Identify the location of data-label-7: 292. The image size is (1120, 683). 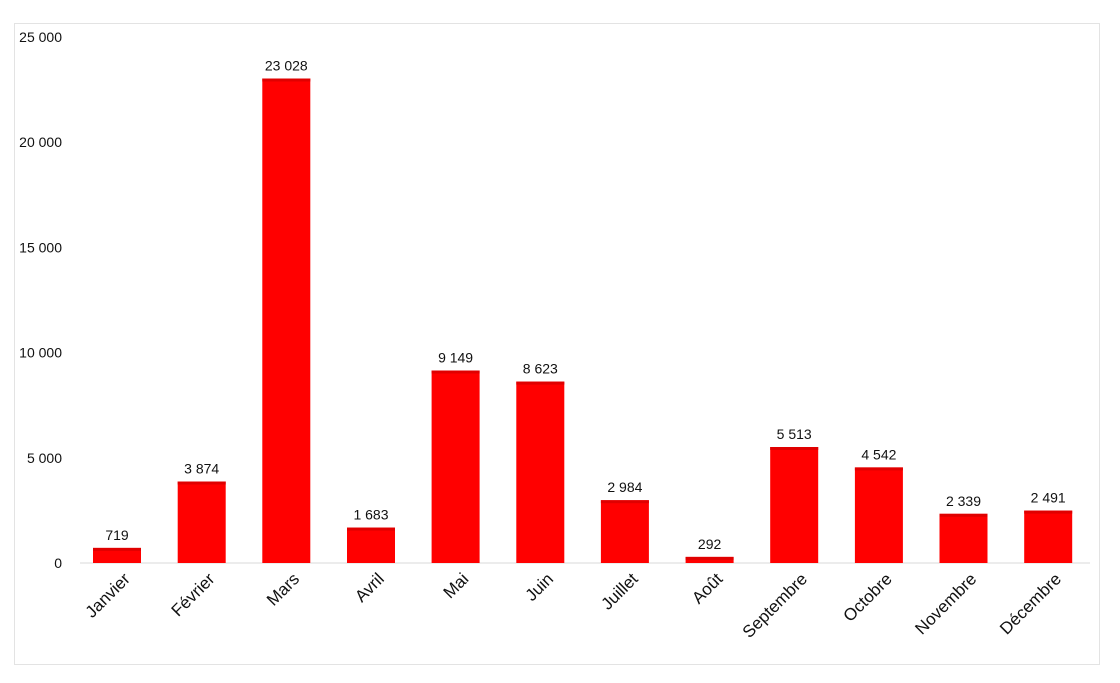
(710, 544).